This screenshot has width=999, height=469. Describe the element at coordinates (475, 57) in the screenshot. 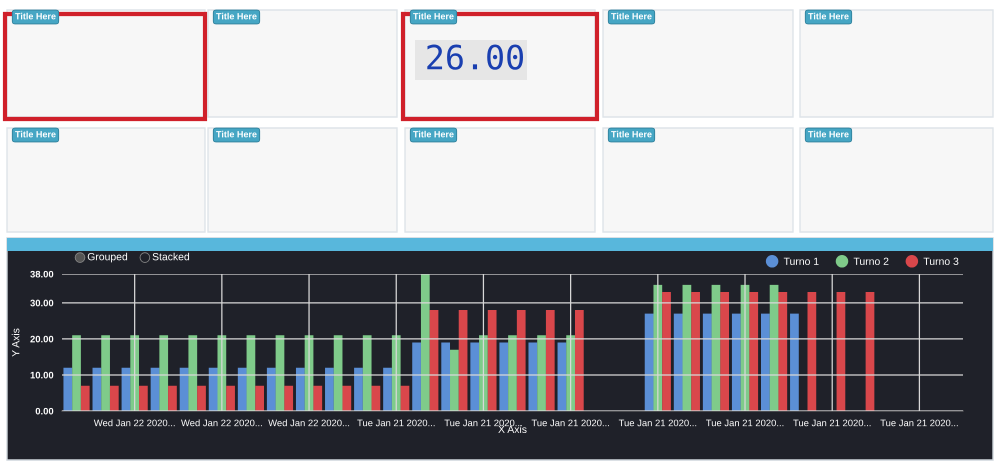

I see `text: 26.00` at that location.